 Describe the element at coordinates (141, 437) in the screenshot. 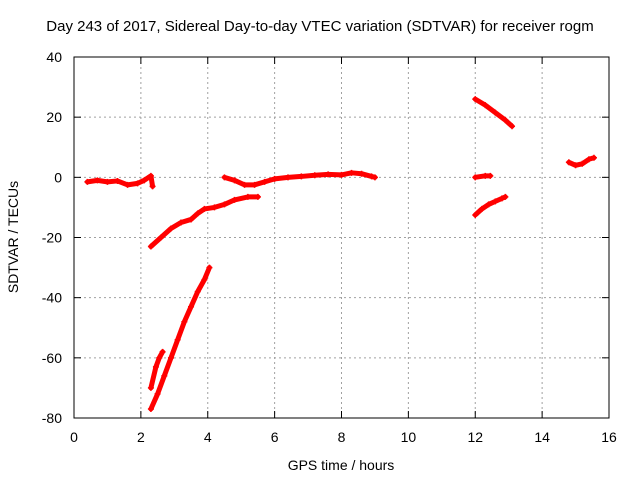

I see `x-tick-label: 2` at that location.